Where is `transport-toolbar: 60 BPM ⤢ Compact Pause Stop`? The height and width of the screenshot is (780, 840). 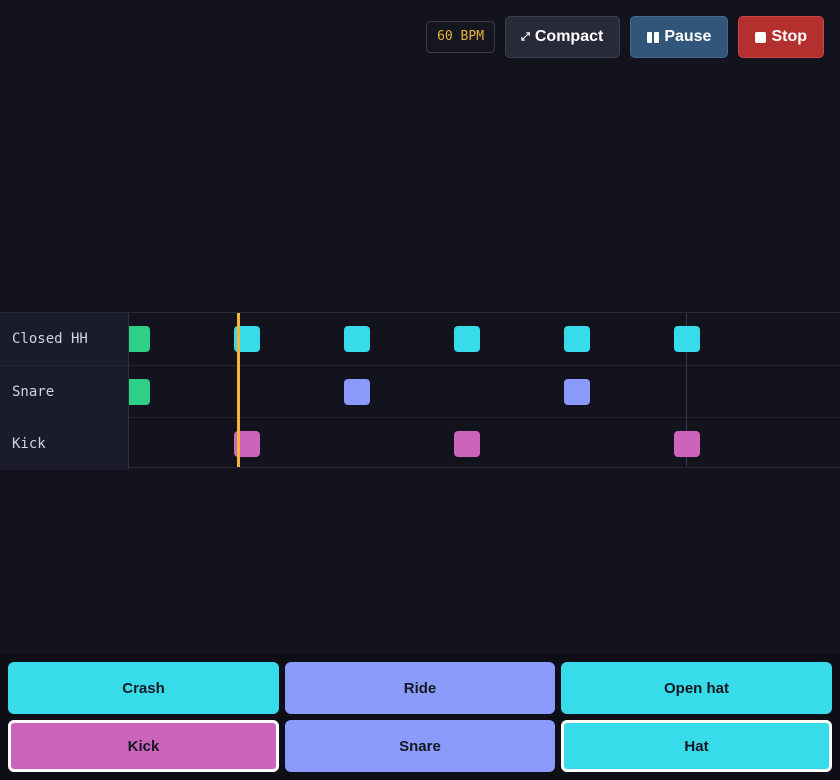
transport-toolbar: 60 BPM ⤢ Compact Pause Stop is located at coordinates (625, 37).